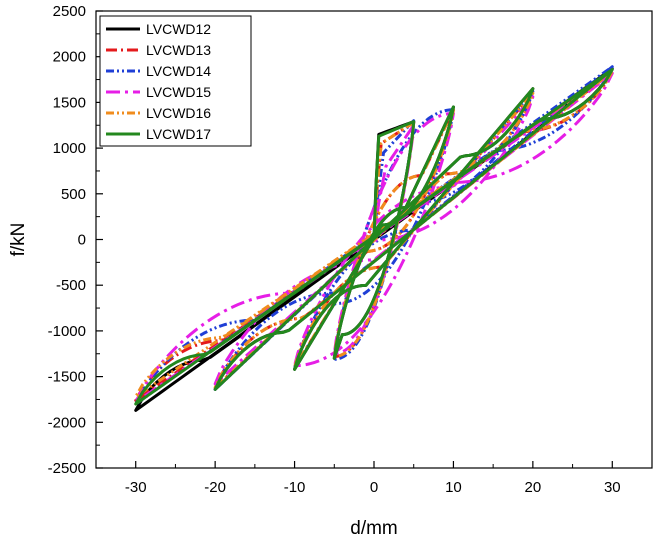 The height and width of the screenshot is (547, 664). Describe the element at coordinates (67, 468) in the screenshot. I see `y-tick-label: -2500` at that location.